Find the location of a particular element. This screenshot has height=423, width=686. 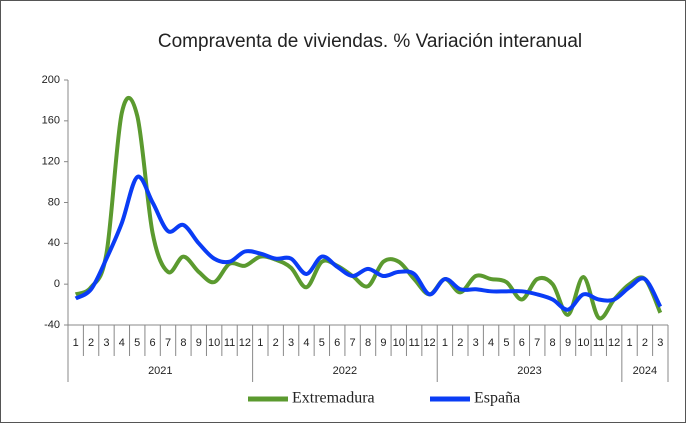

year-label: 2023 is located at coordinates (529, 371).